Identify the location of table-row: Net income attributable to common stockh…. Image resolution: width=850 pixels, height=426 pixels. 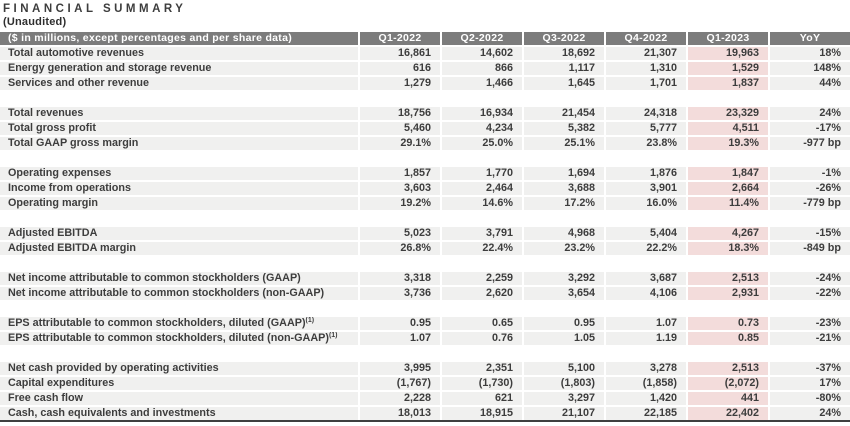
(425, 278).